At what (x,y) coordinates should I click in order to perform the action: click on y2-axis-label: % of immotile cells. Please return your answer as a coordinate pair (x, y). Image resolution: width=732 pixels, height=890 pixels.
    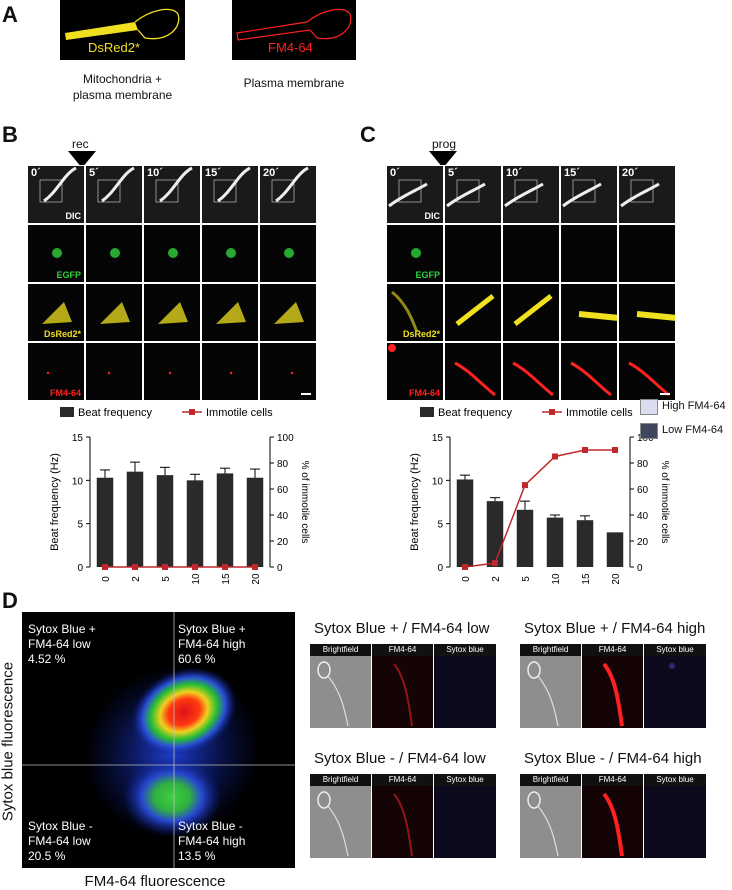
    Looking at the image, I should click on (304, 502).